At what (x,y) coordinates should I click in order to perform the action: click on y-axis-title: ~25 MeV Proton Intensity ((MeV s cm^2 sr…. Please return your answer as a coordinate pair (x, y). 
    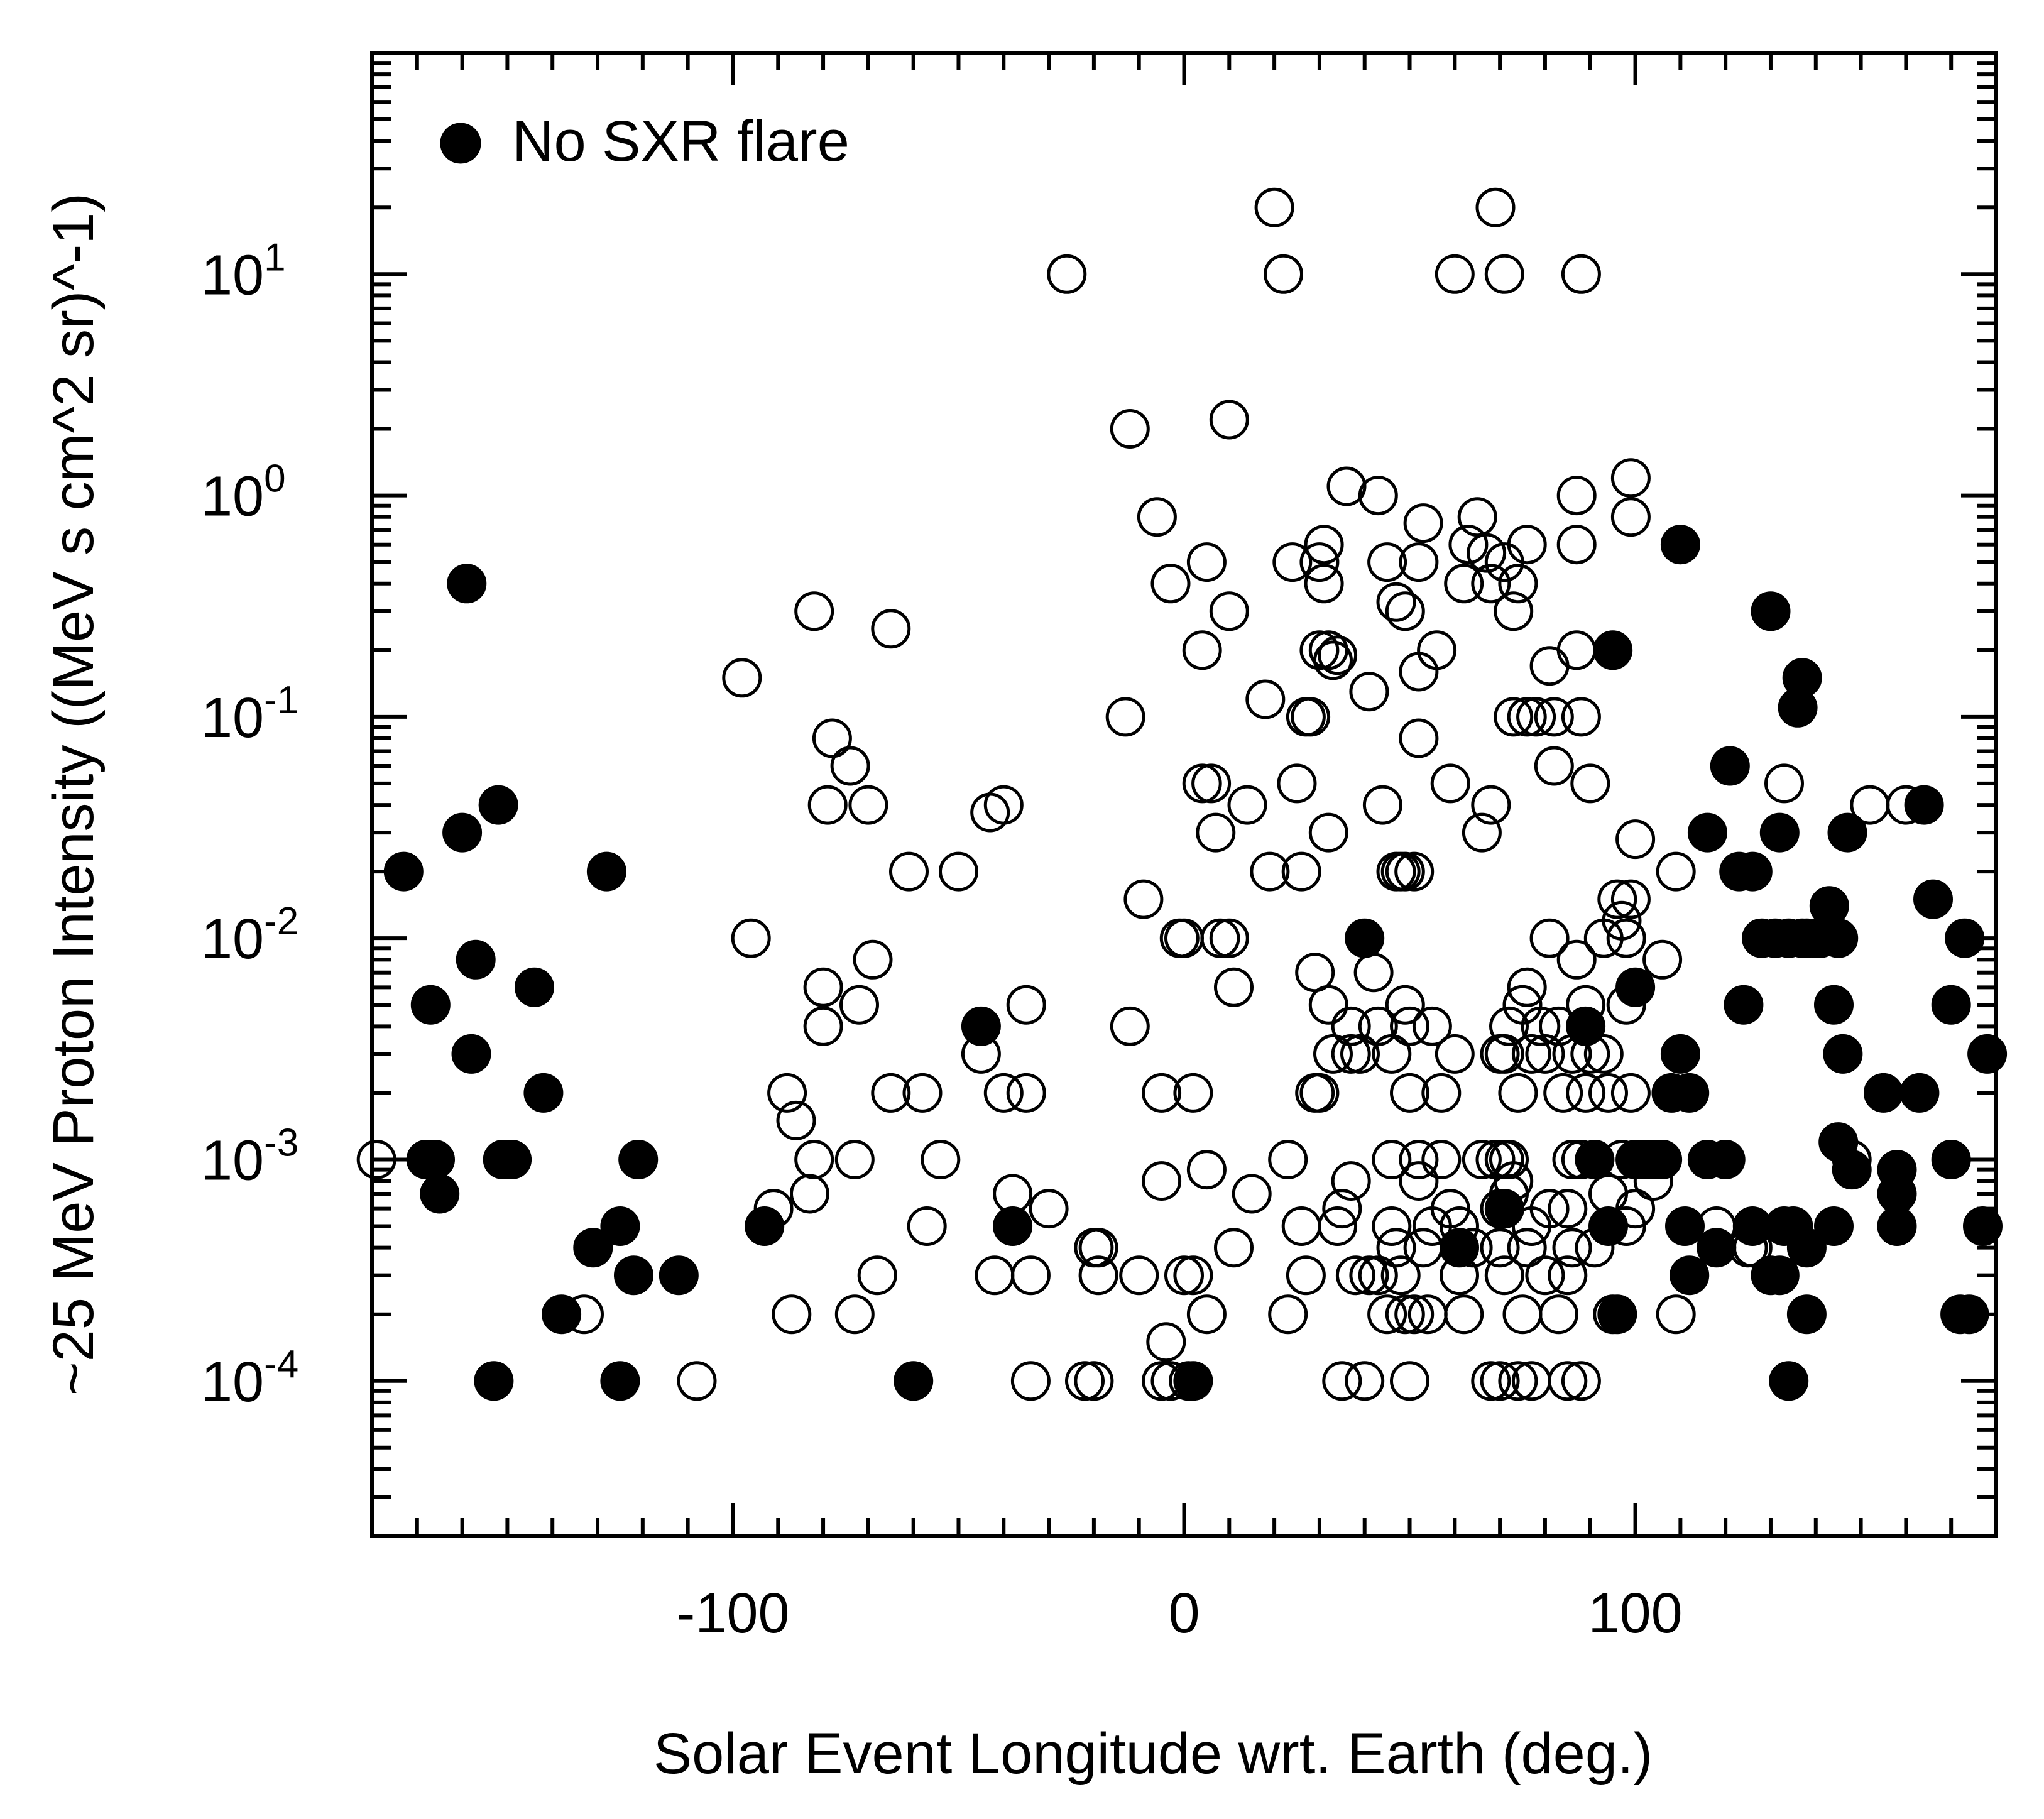
    Looking at the image, I should click on (73, 794).